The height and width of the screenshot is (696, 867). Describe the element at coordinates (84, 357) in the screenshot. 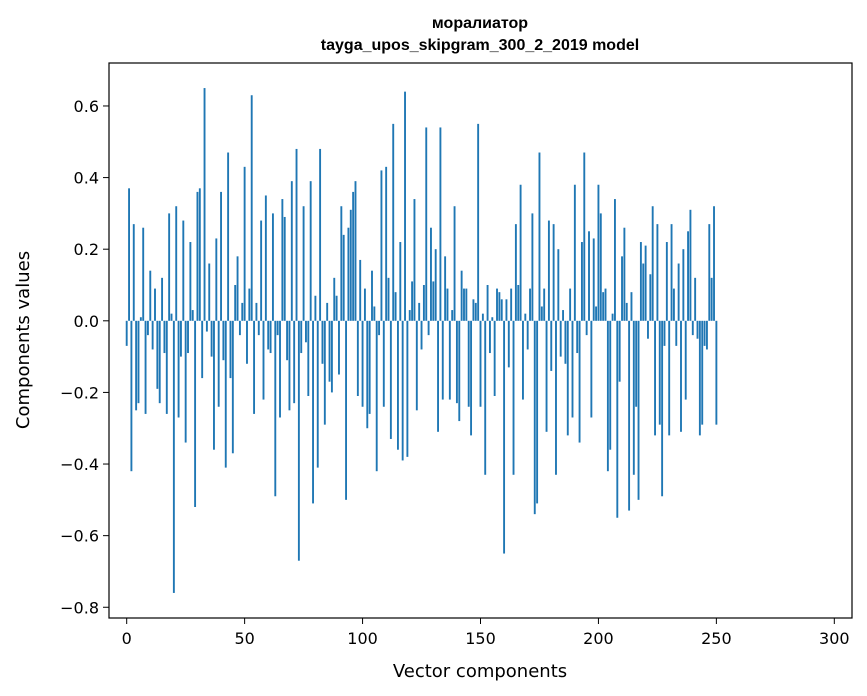

I see `y-axis-ticks: −0.8 −0.6 −0.4 −0.2 0.0 0.2 0.4 0.6` at that location.